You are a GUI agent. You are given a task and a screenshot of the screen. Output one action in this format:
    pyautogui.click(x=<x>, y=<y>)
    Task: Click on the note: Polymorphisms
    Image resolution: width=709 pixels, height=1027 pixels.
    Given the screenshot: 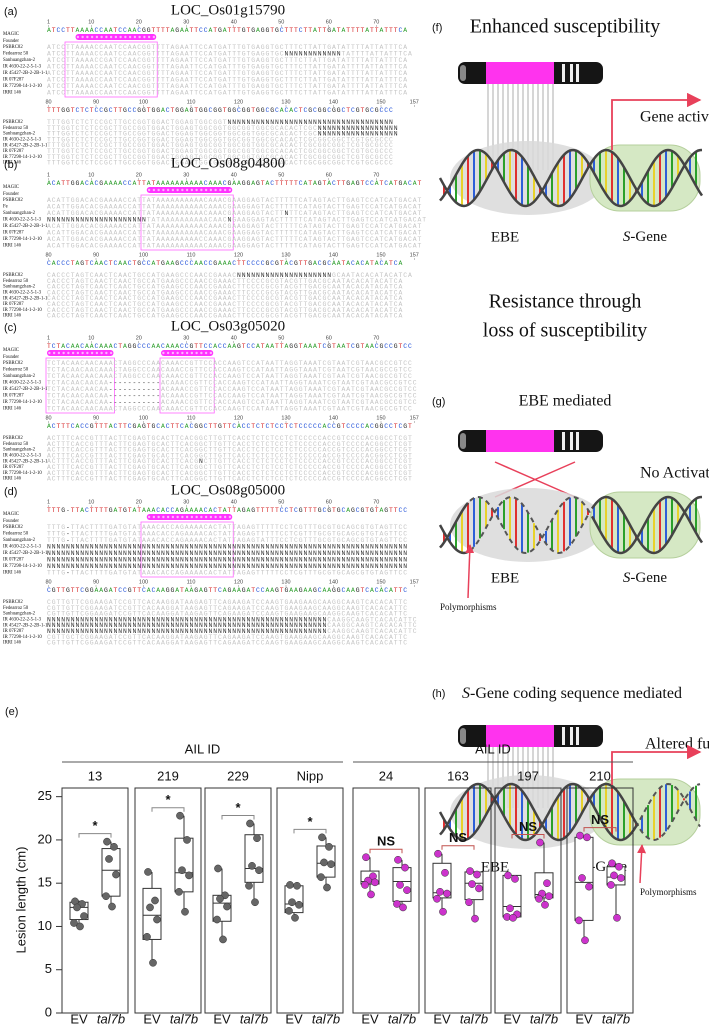 What is the action you would take?
    pyautogui.click(x=468, y=607)
    